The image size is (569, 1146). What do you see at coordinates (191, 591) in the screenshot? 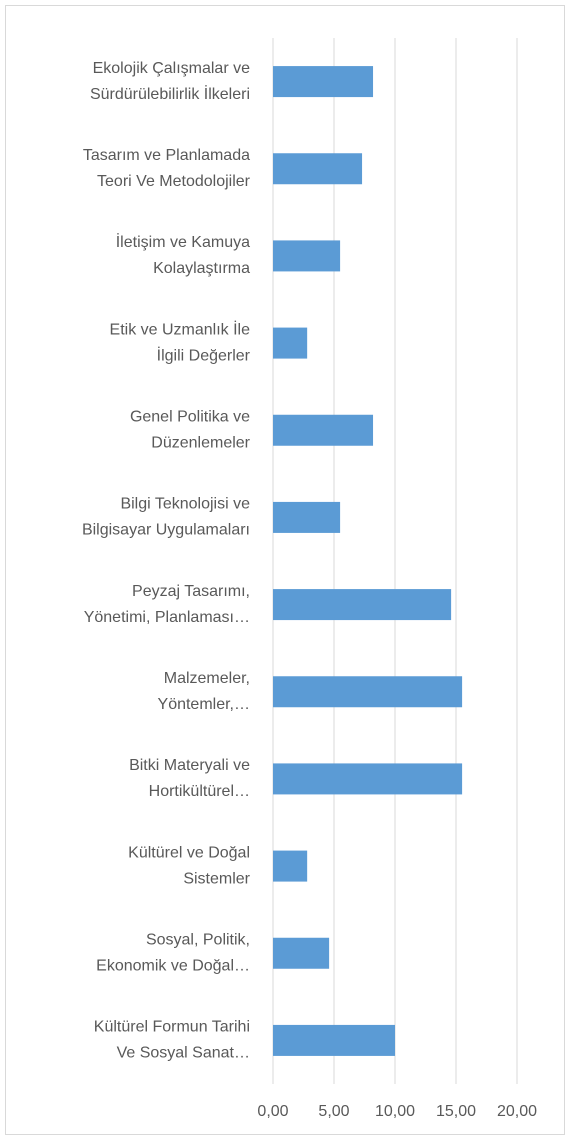
I see `y-tick-label: Peyzaj Tasarımı,` at bounding box center [191, 591].